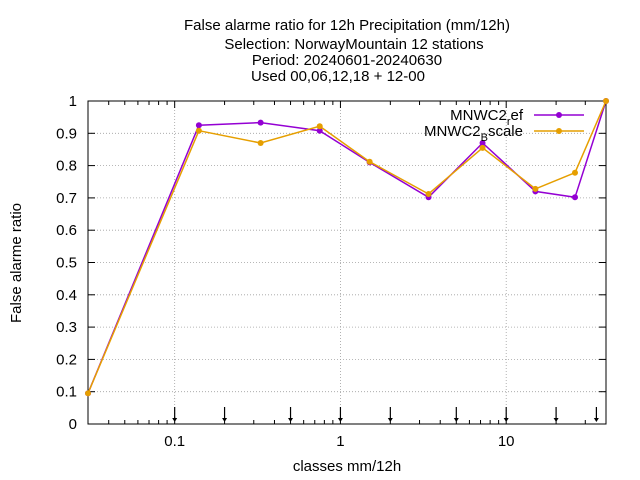 The height and width of the screenshot is (480, 640). Describe the element at coordinates (66, 392) in the screenshot. I see `y-tick-label: 0.1` at that location.